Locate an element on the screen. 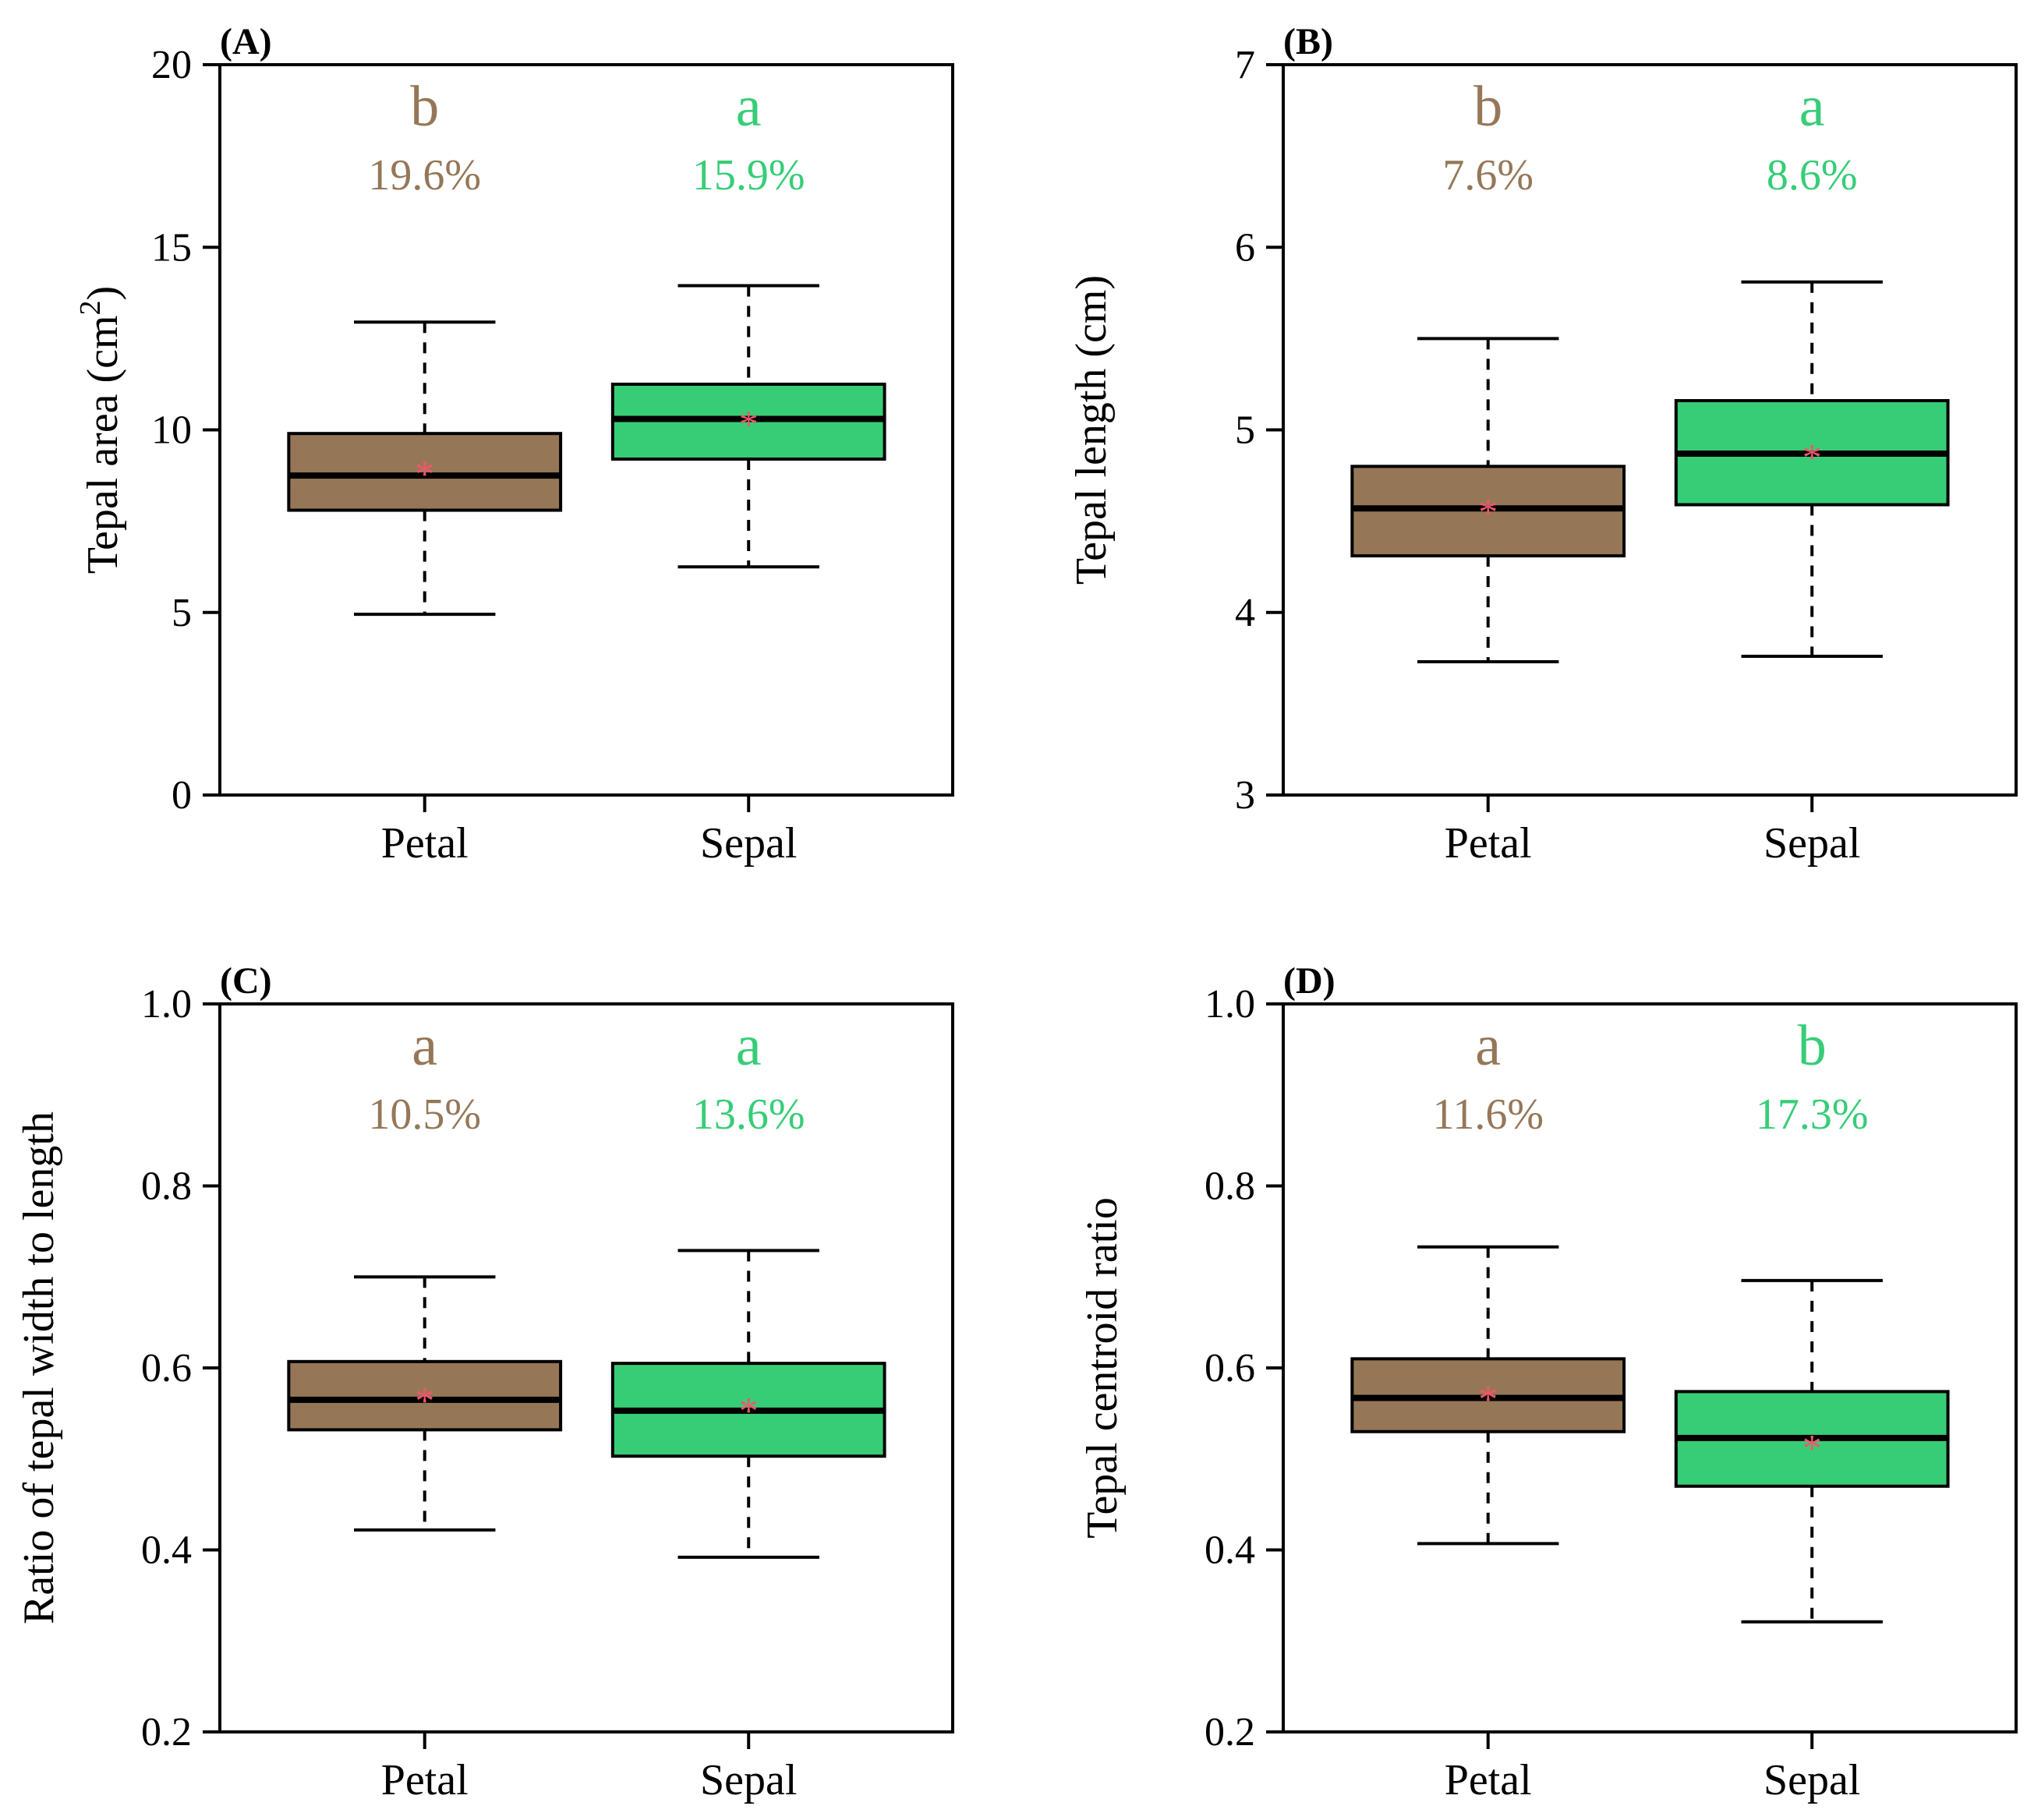 Image resolution: width=2027 pixels, height=1820 pixels. y-tick-label: 15 is located at coordinates (171, 247).